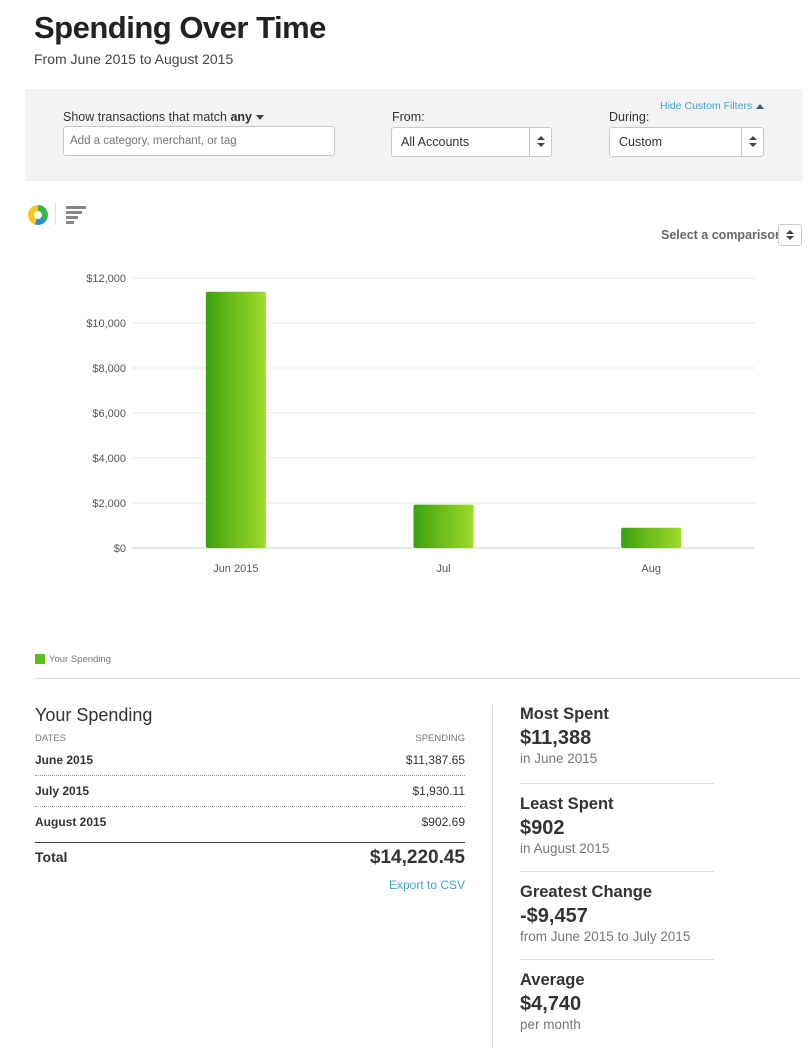 Image resolution: width=812 pixels, height=1061 pixels. Describe the element at coordinates (706, 106) in the screenshot. I see `hide-filters-label: Hide Custom Filters` at that location.